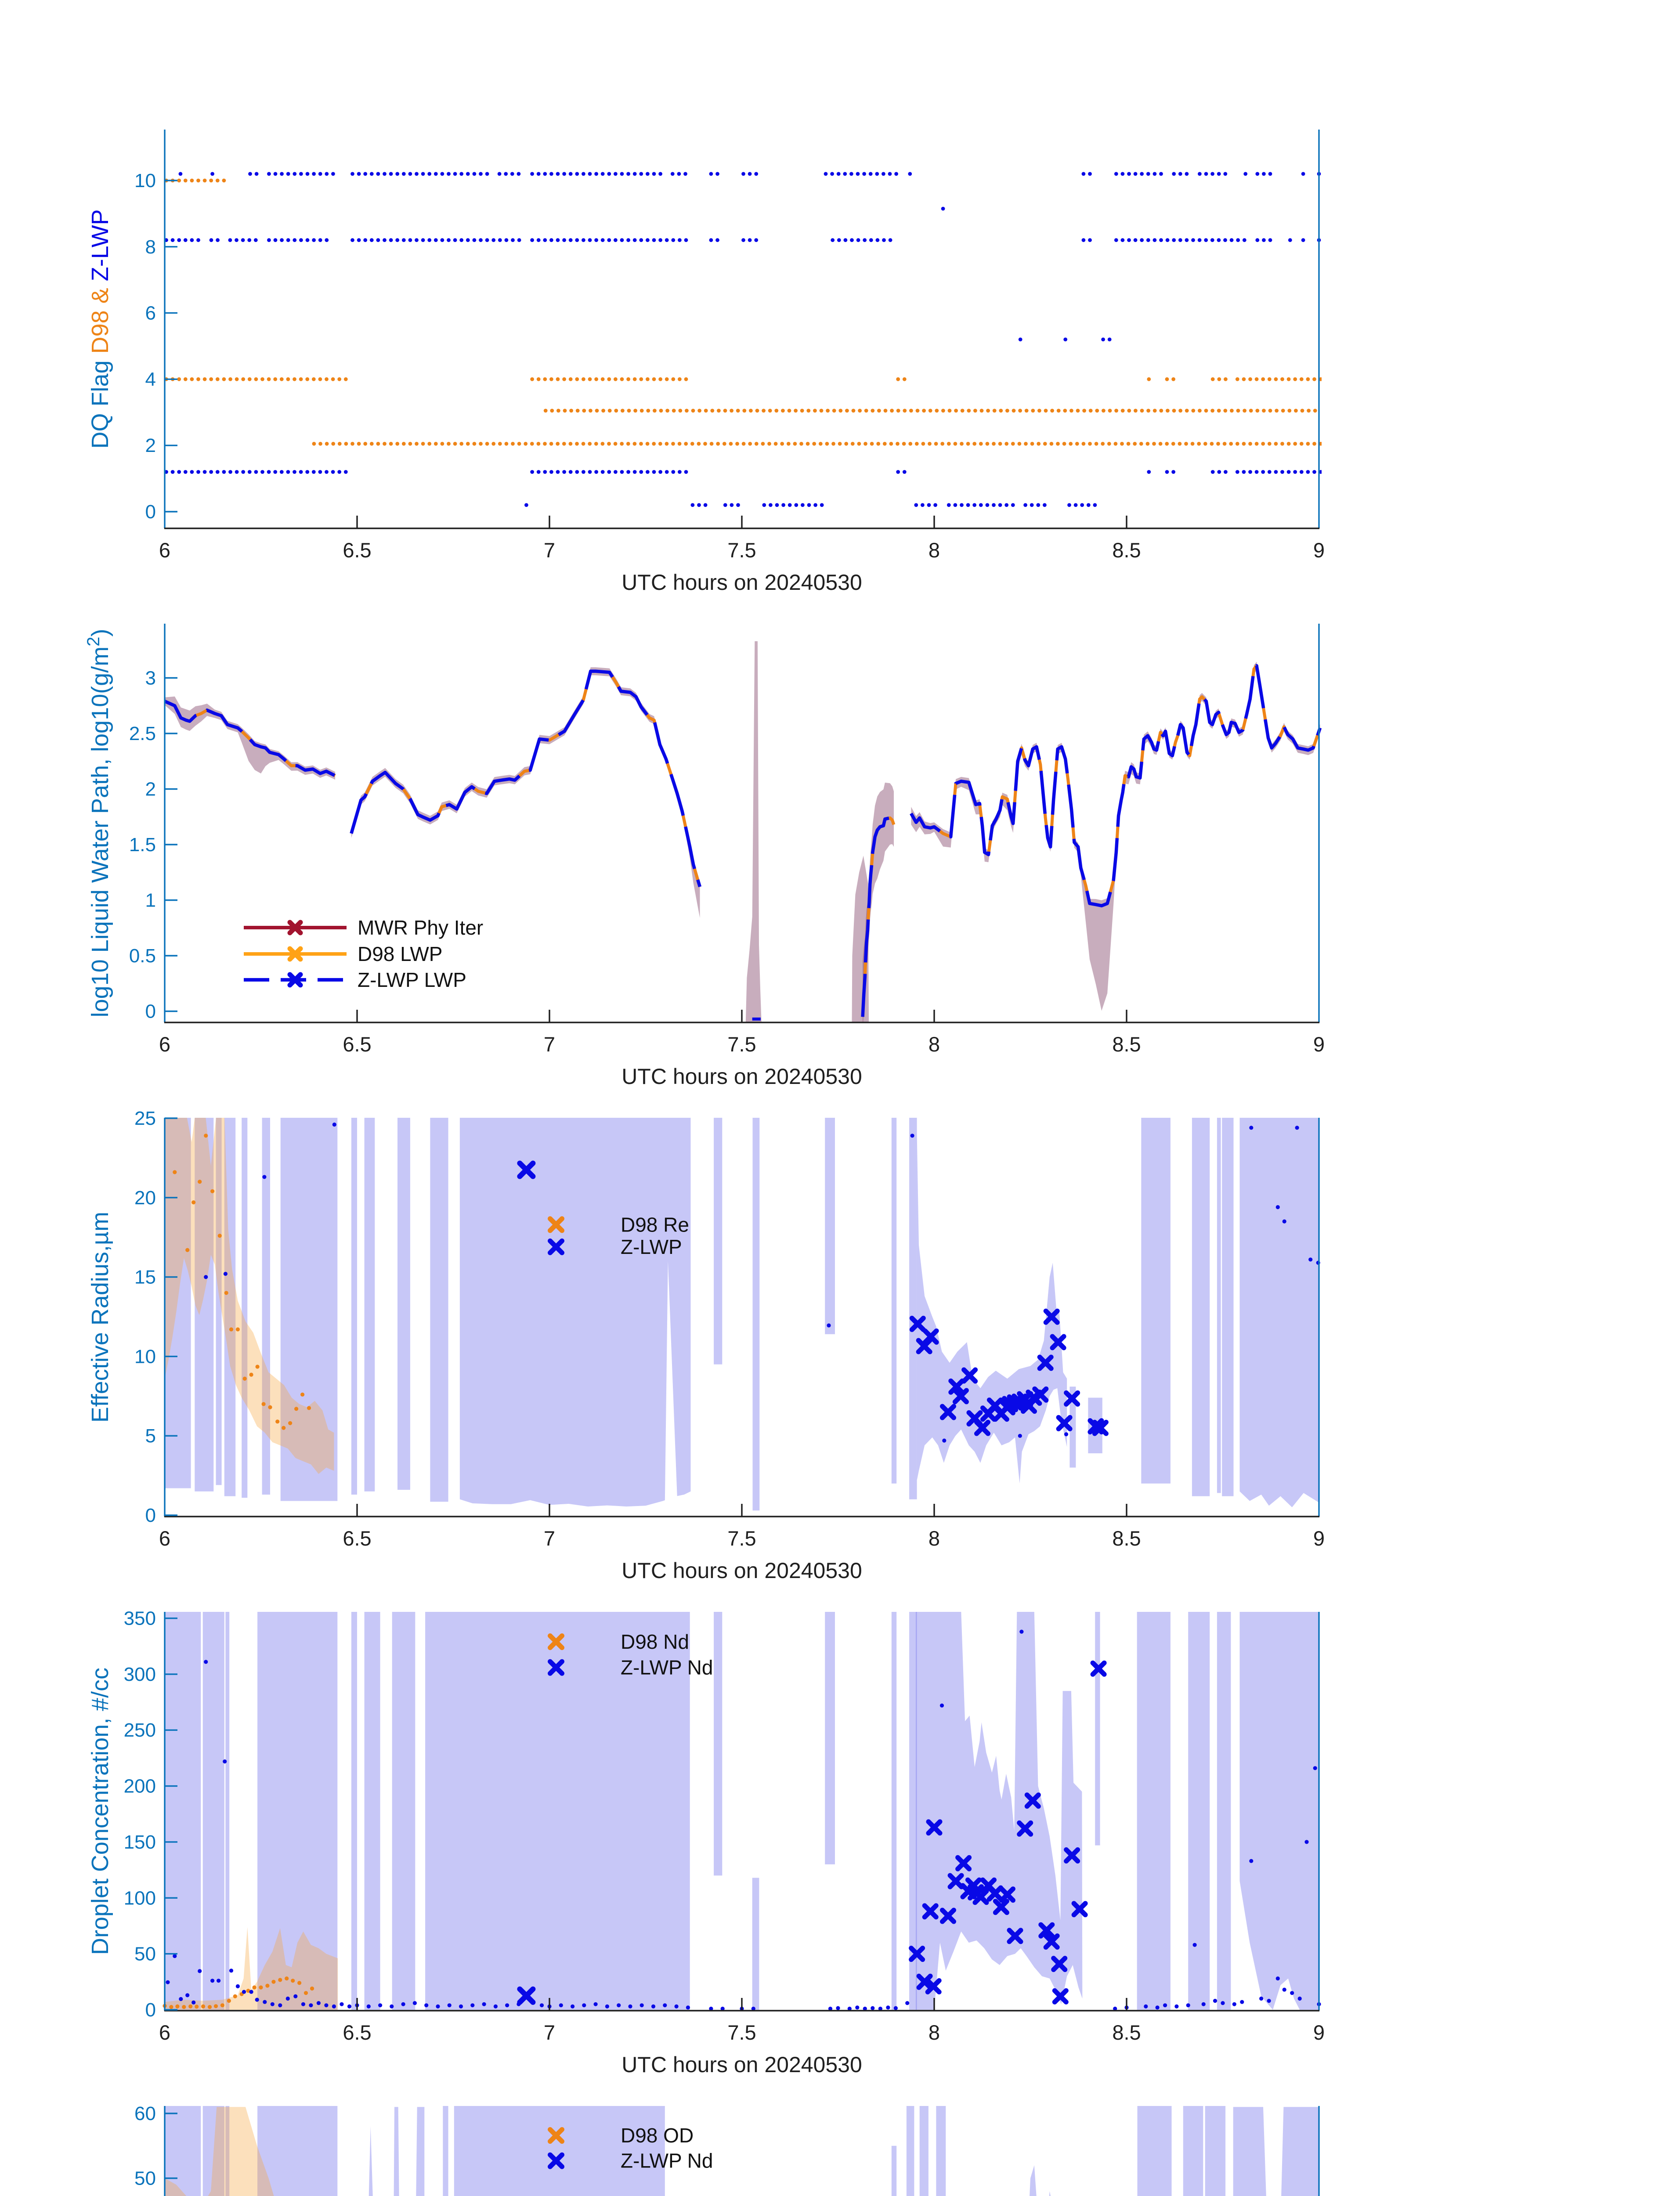 This screenshot has width=1680, height=2196. Describe the element at coordinates (140, 1786) in the screenshot. I see `svg-text: 200` at that location.